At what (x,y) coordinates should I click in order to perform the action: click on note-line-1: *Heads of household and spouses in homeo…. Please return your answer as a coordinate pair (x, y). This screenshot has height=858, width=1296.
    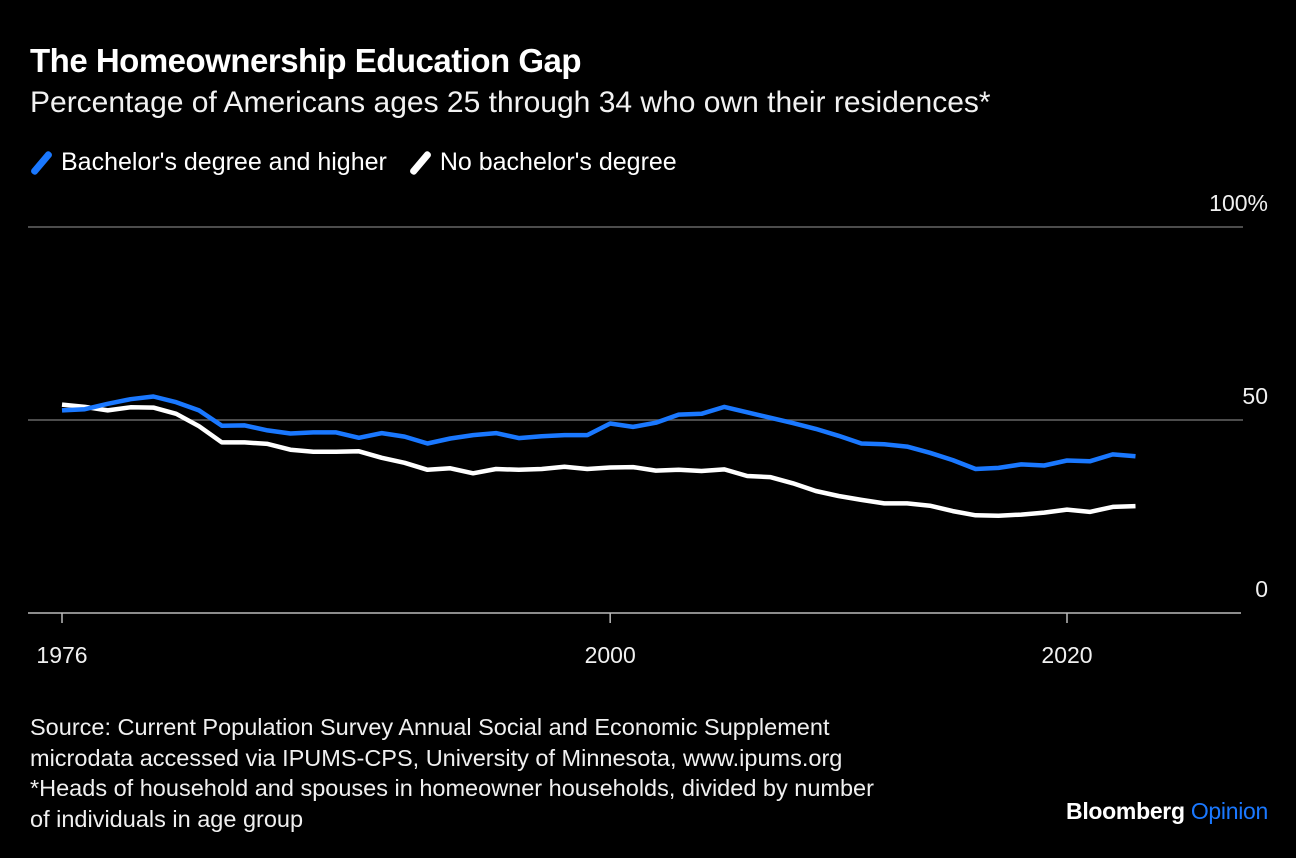
    Looking at the image, I should click on (452, 788).